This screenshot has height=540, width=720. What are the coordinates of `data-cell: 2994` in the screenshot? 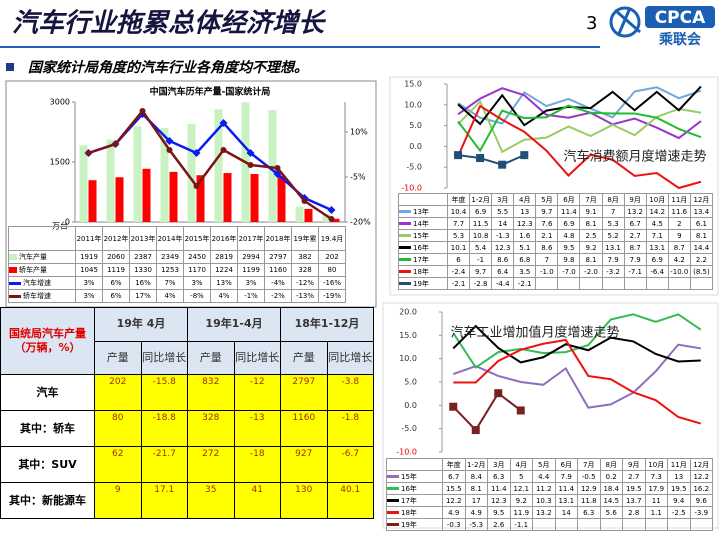 It's located at (251, 257).